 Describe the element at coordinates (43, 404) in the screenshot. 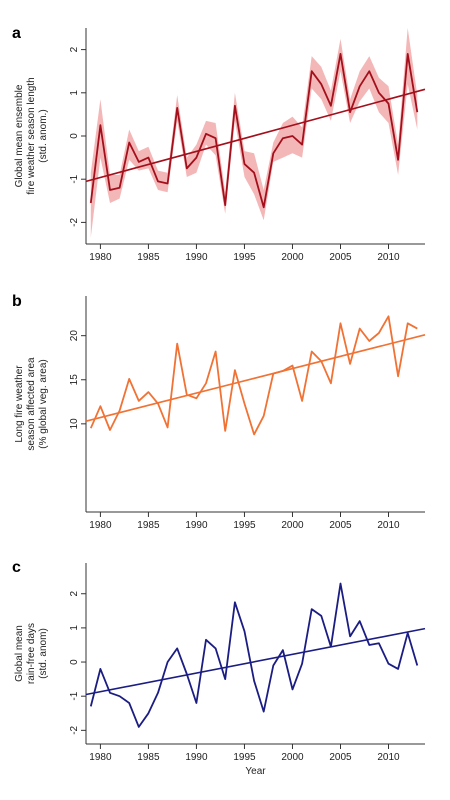

I see `y-axis-title: (% global veg. area)` at that location.